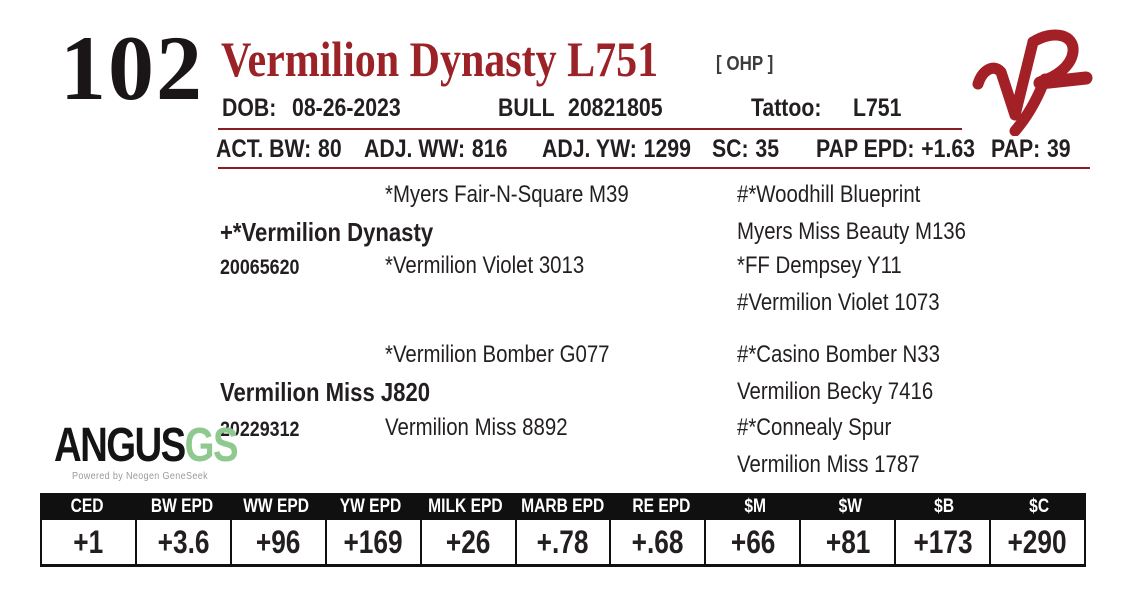 Image resolution: width=1125 pixels, height=604 pixels. I want to click on sire-ancestor-2: *FF Dempsey Y11, so click(819, 265).